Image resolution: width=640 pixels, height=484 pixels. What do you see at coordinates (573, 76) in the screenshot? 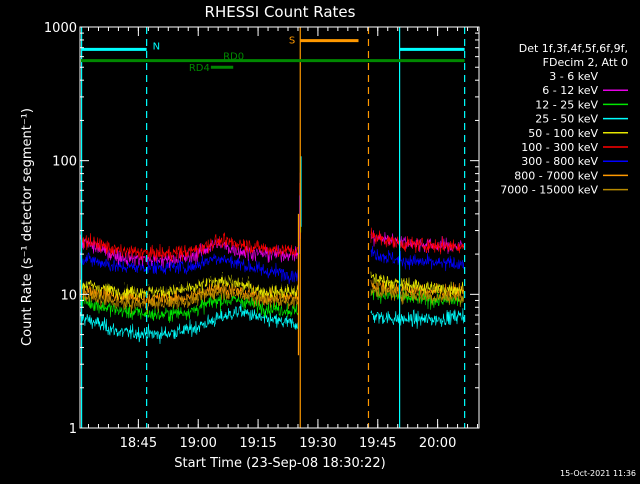
I see `legend-label-0: 3 - 6 keV` at bounding box center [573, 76].